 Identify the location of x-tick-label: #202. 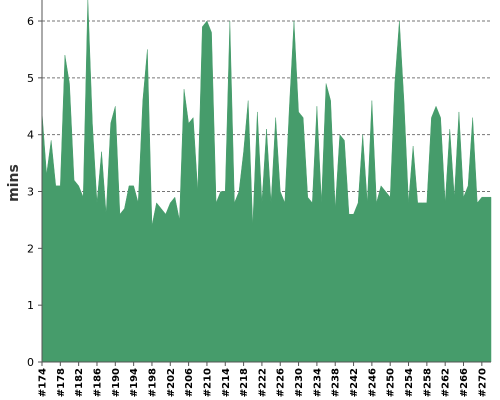
(171, 382).